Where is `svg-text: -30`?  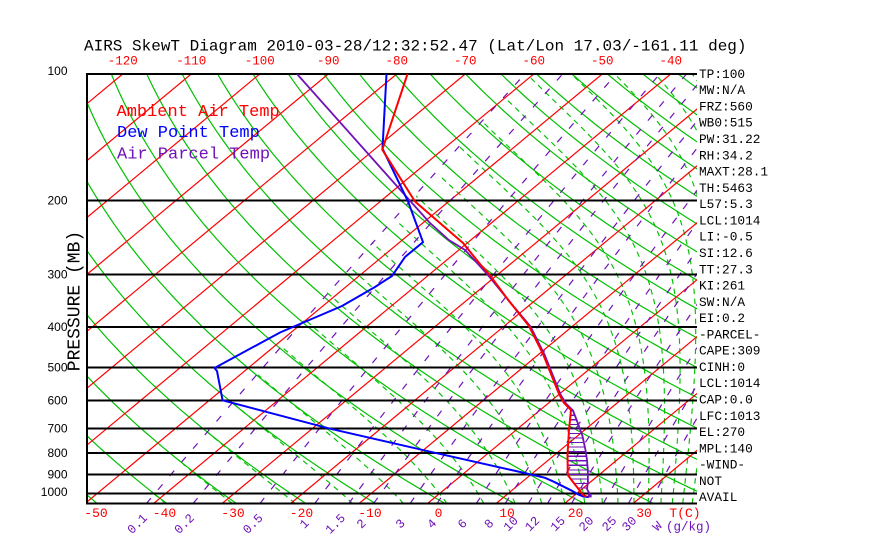 svg-text: -30 is located at coordinates (232, 513).